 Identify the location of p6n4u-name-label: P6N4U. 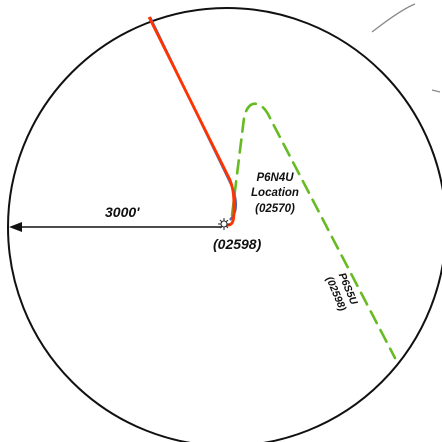
(275, 178).